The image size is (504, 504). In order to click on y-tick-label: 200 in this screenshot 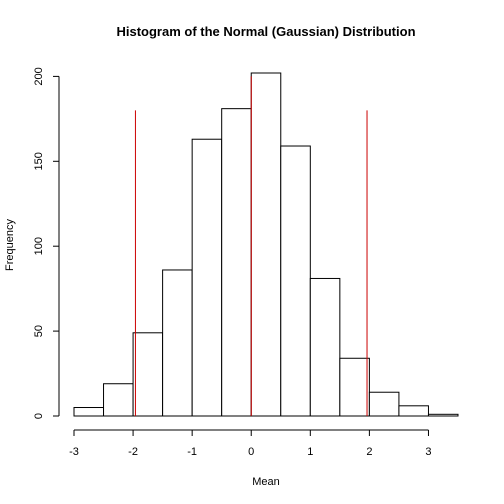, I will do `click(39, 76)`.